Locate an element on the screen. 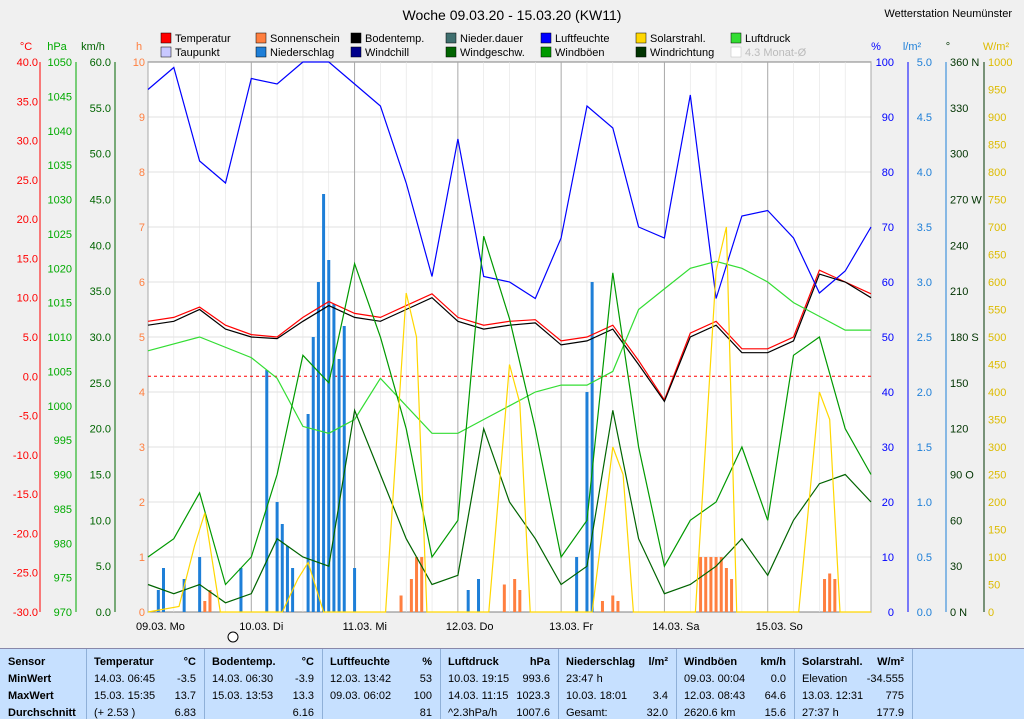  axis-tick-solar-1: 950 is located at coordinates (997, 91).